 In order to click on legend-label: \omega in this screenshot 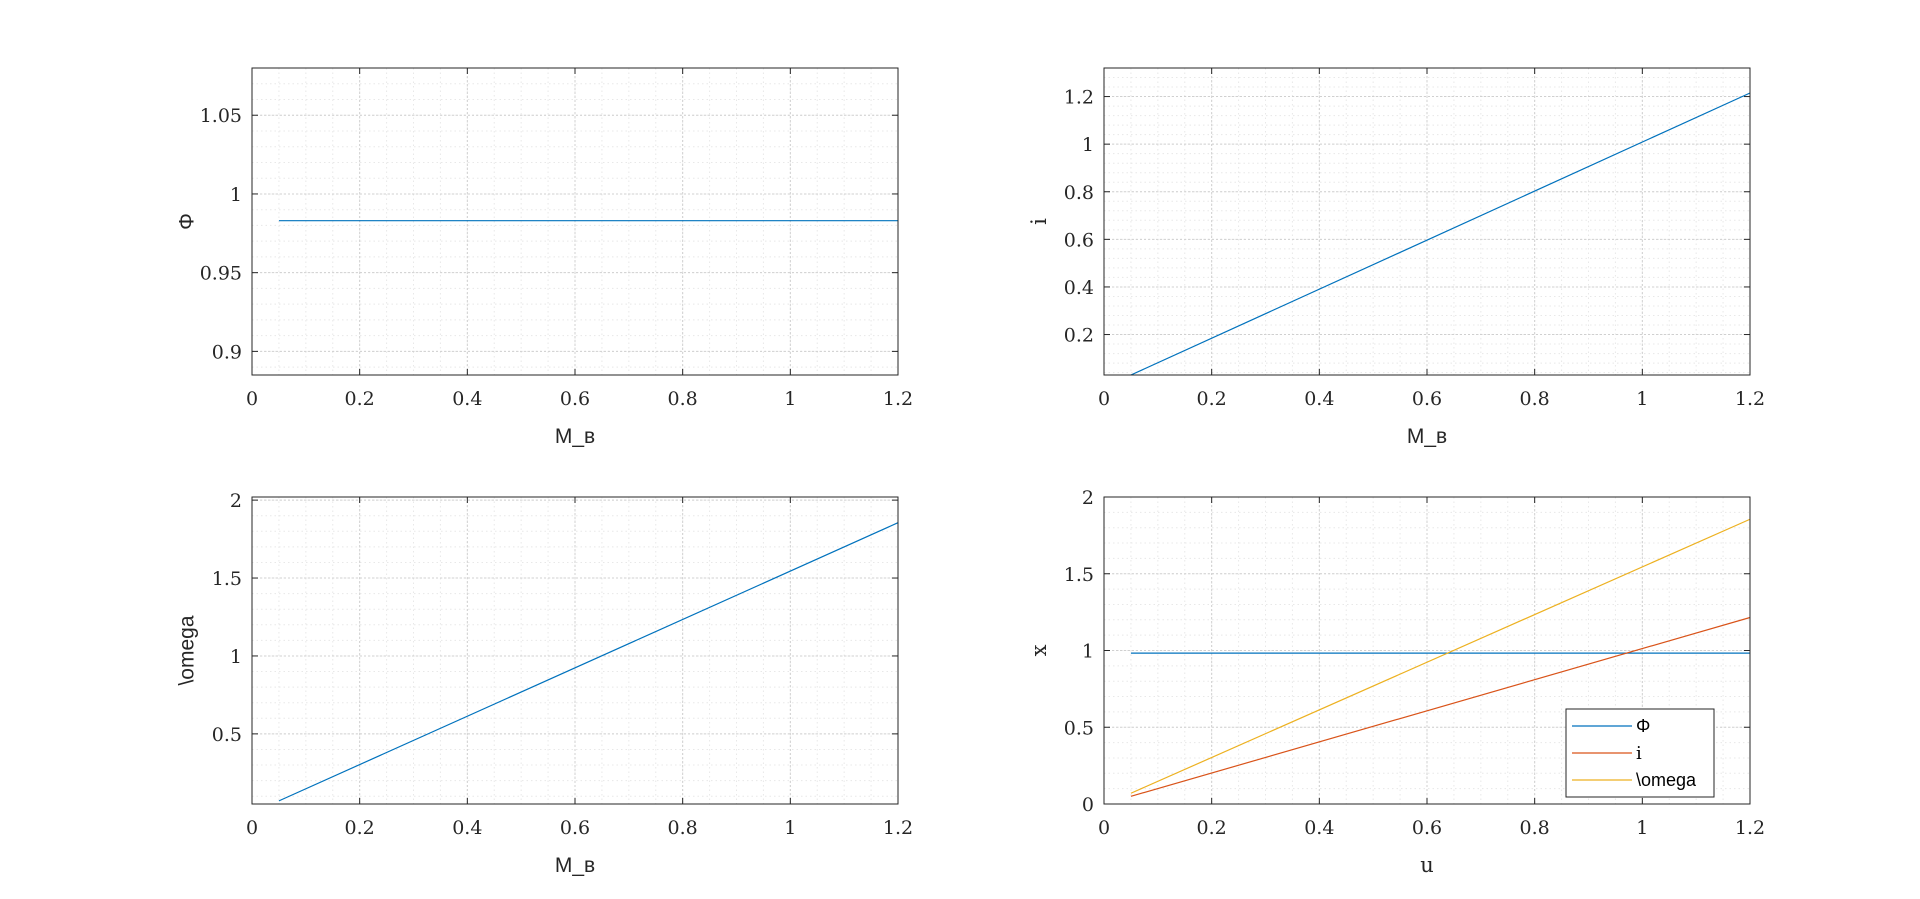, I will do `click(1666, 780)`.